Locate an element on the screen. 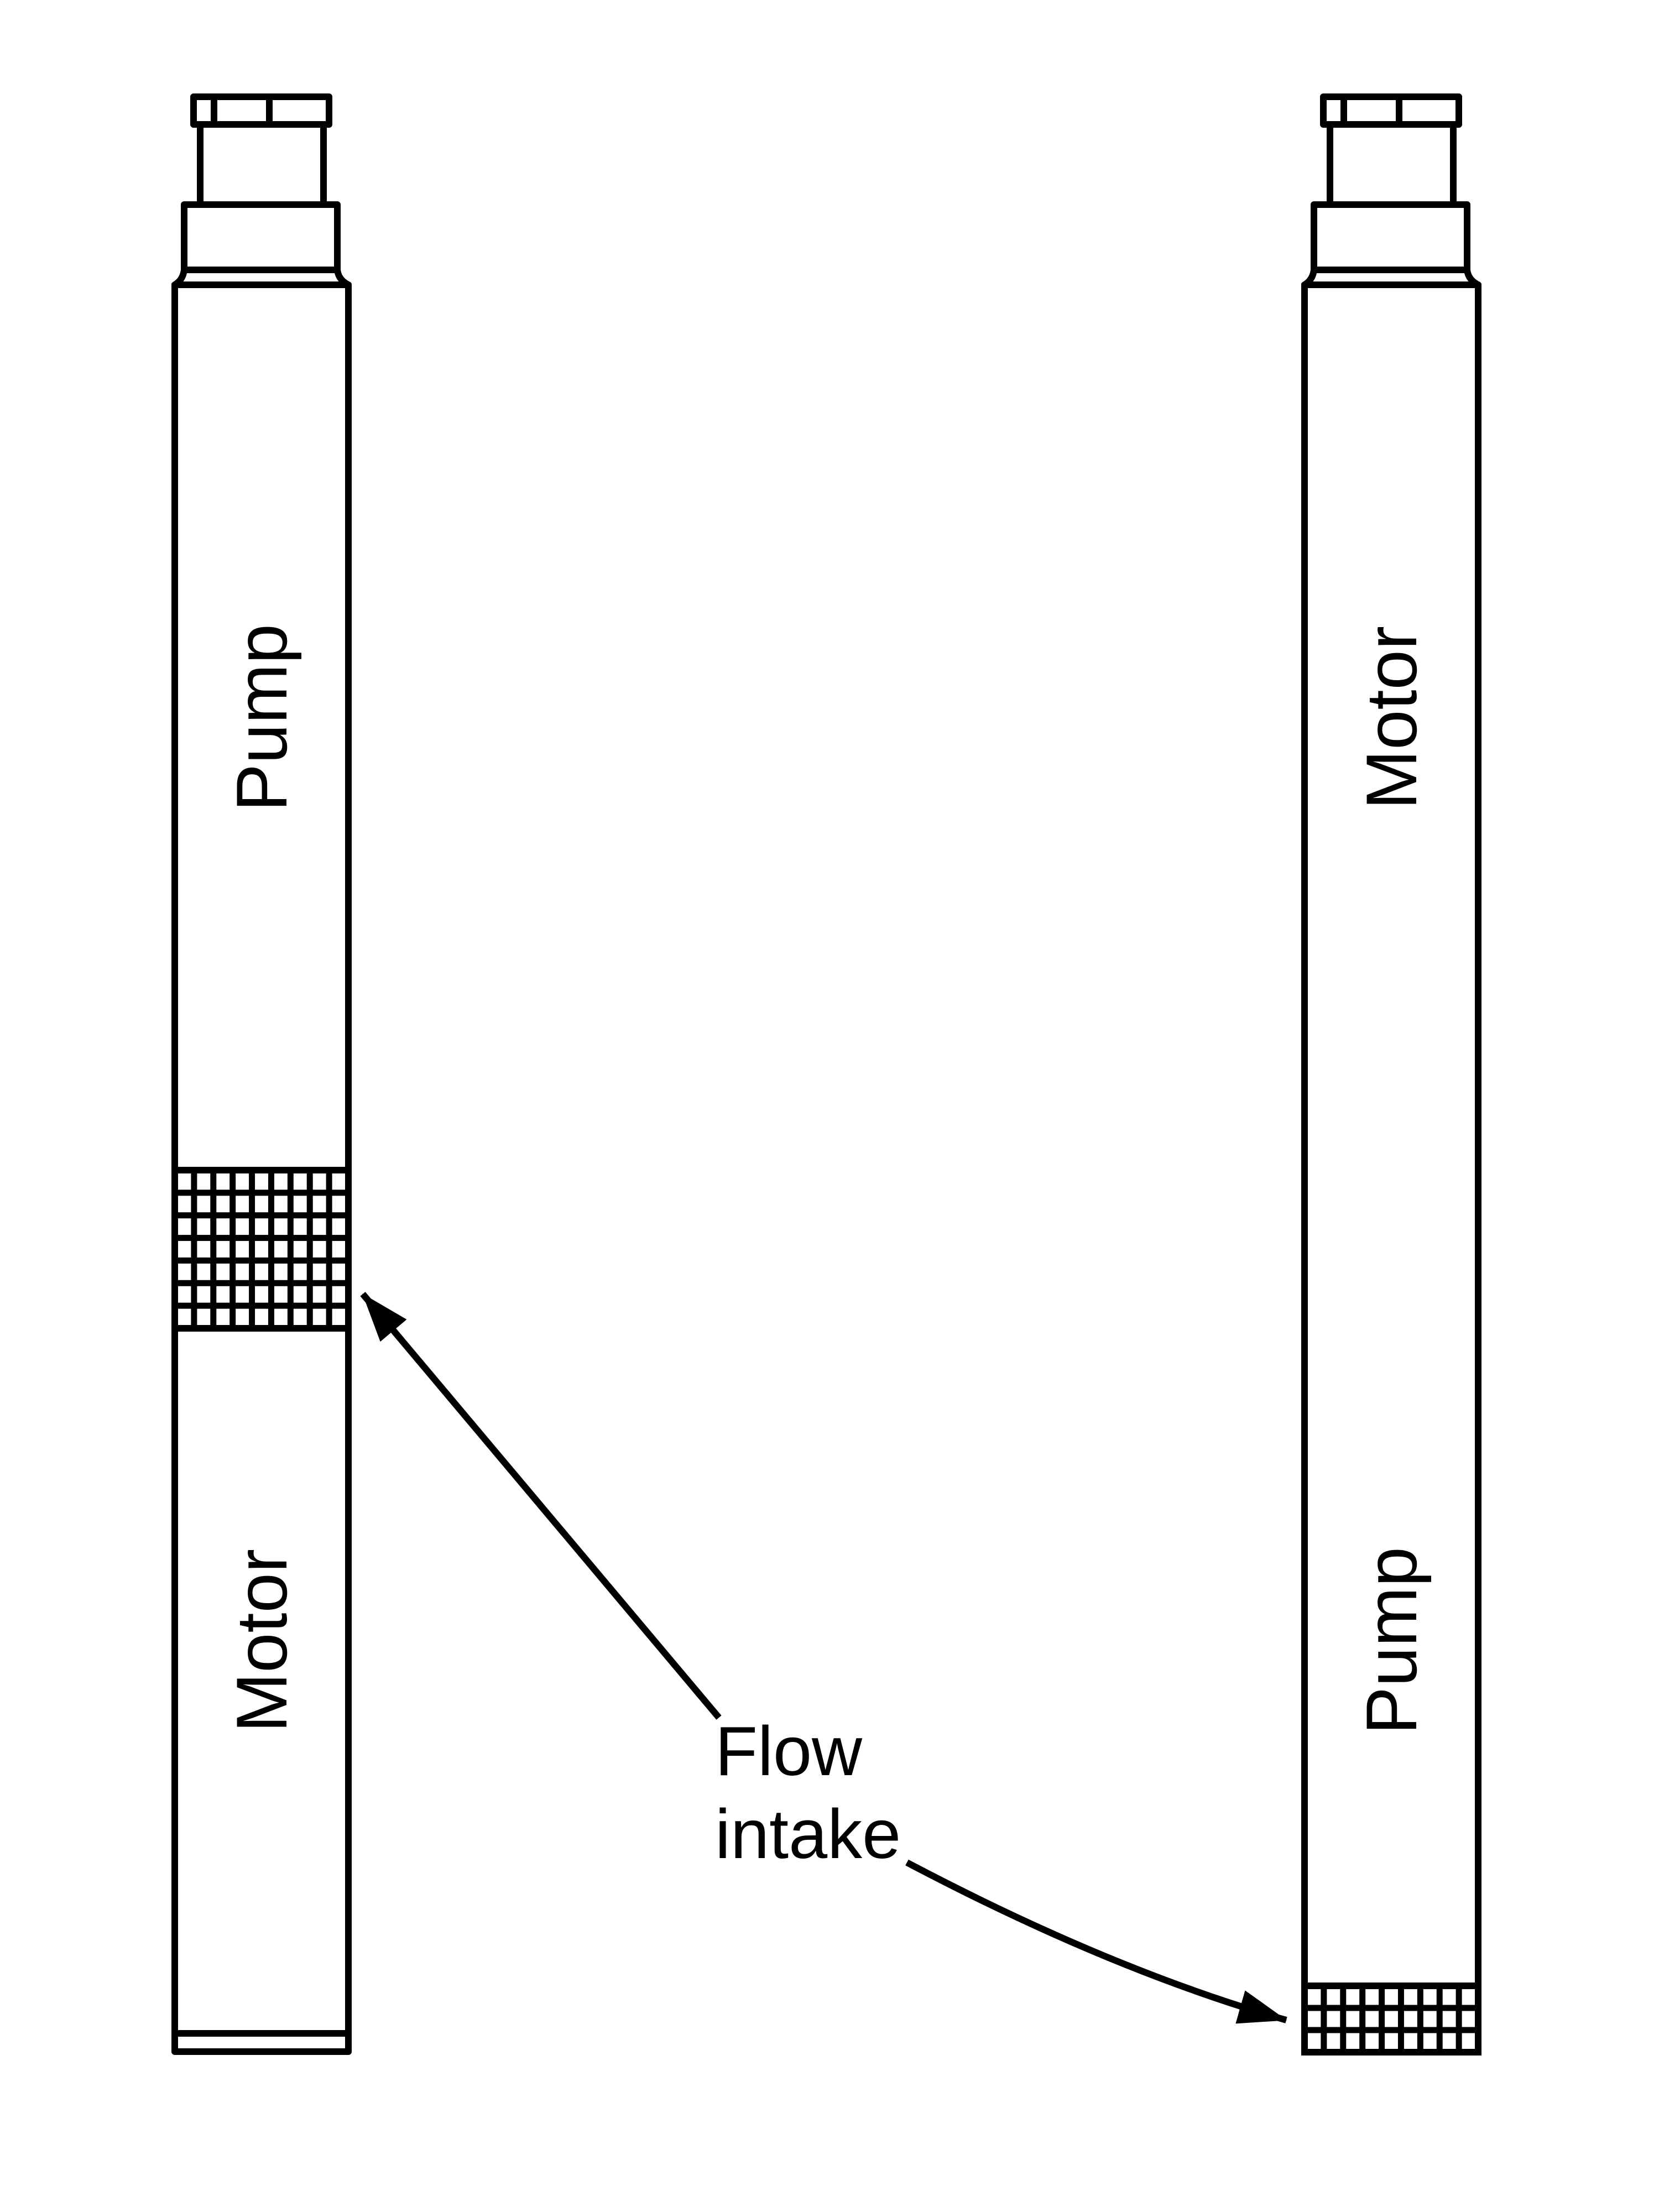 The image size is (1659, 2212). right-motor-label: Motor is located at coordinates (1391, 718).